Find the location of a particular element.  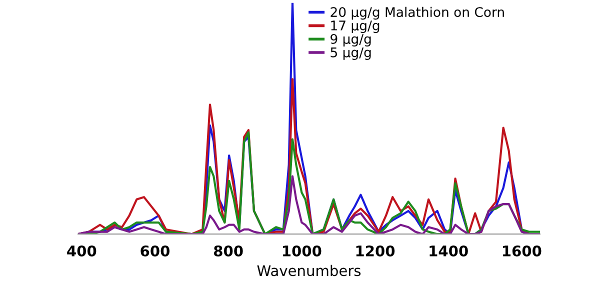

x-tick-label: 600 is located at coordinates (155, 250).